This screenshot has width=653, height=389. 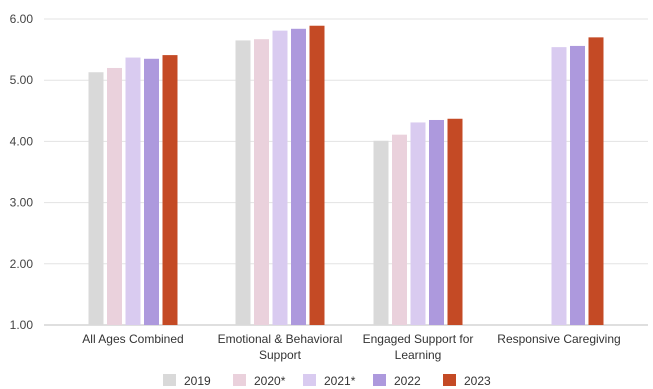 What do you see at coordinates (280, 355) in the screenshot?
I see `category-label: Support` at bounding box center [280, 355].